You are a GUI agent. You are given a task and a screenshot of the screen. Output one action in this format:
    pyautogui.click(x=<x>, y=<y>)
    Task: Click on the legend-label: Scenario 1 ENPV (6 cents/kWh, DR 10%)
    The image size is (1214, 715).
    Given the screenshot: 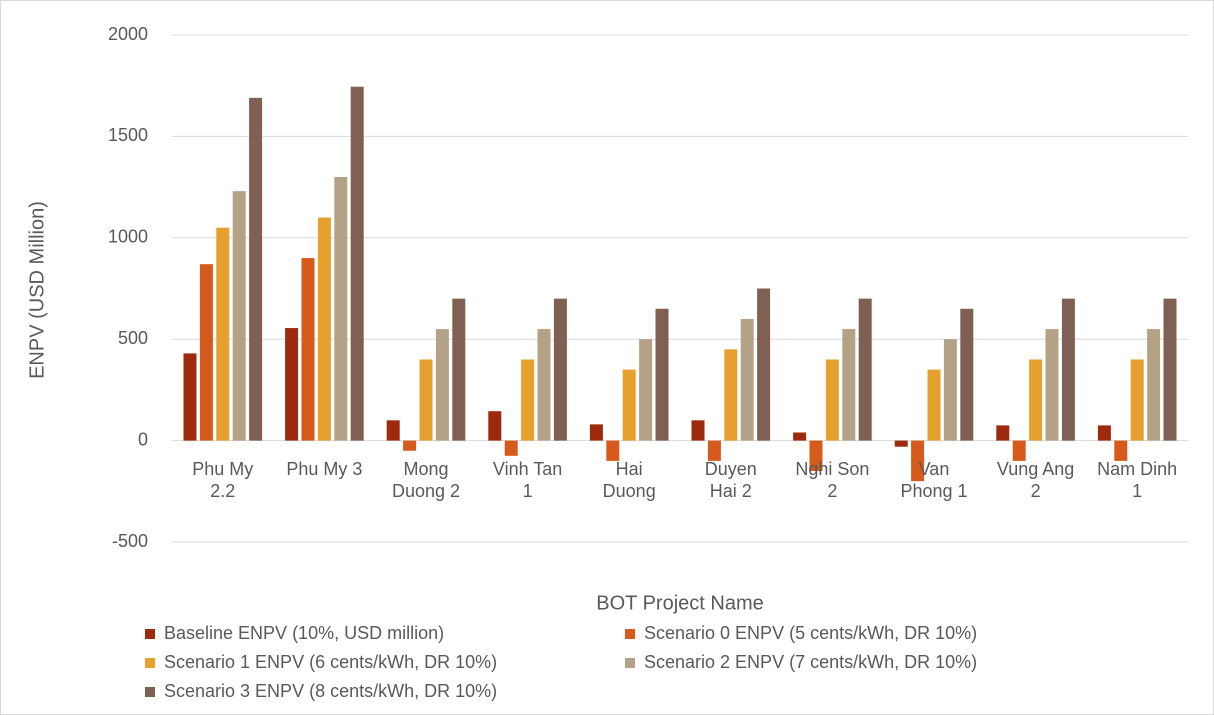 What is the action you would take?
    pyautogui.click(x=330, y=662)
    